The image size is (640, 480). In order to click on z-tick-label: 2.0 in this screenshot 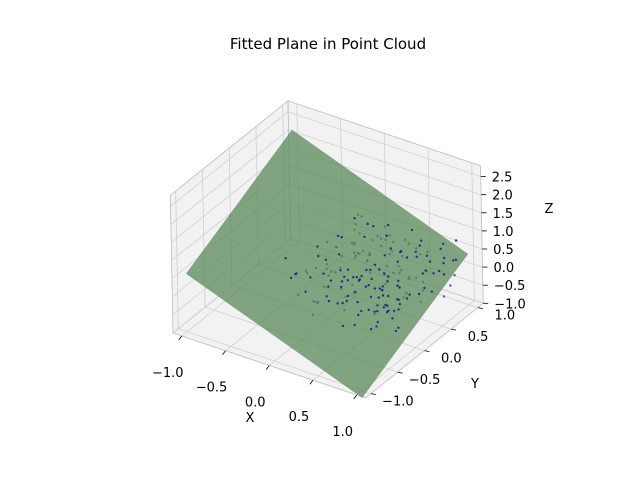, I will do `click(502, 196)`.